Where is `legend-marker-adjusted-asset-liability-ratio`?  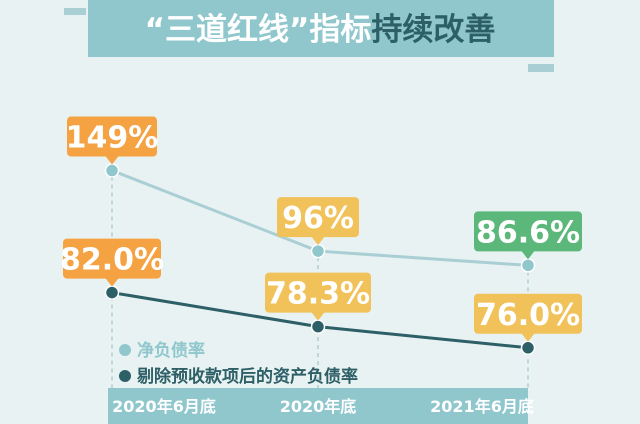
legend-marker-adjusted-asset-liability-ratio is located at coordinates (125, 376).